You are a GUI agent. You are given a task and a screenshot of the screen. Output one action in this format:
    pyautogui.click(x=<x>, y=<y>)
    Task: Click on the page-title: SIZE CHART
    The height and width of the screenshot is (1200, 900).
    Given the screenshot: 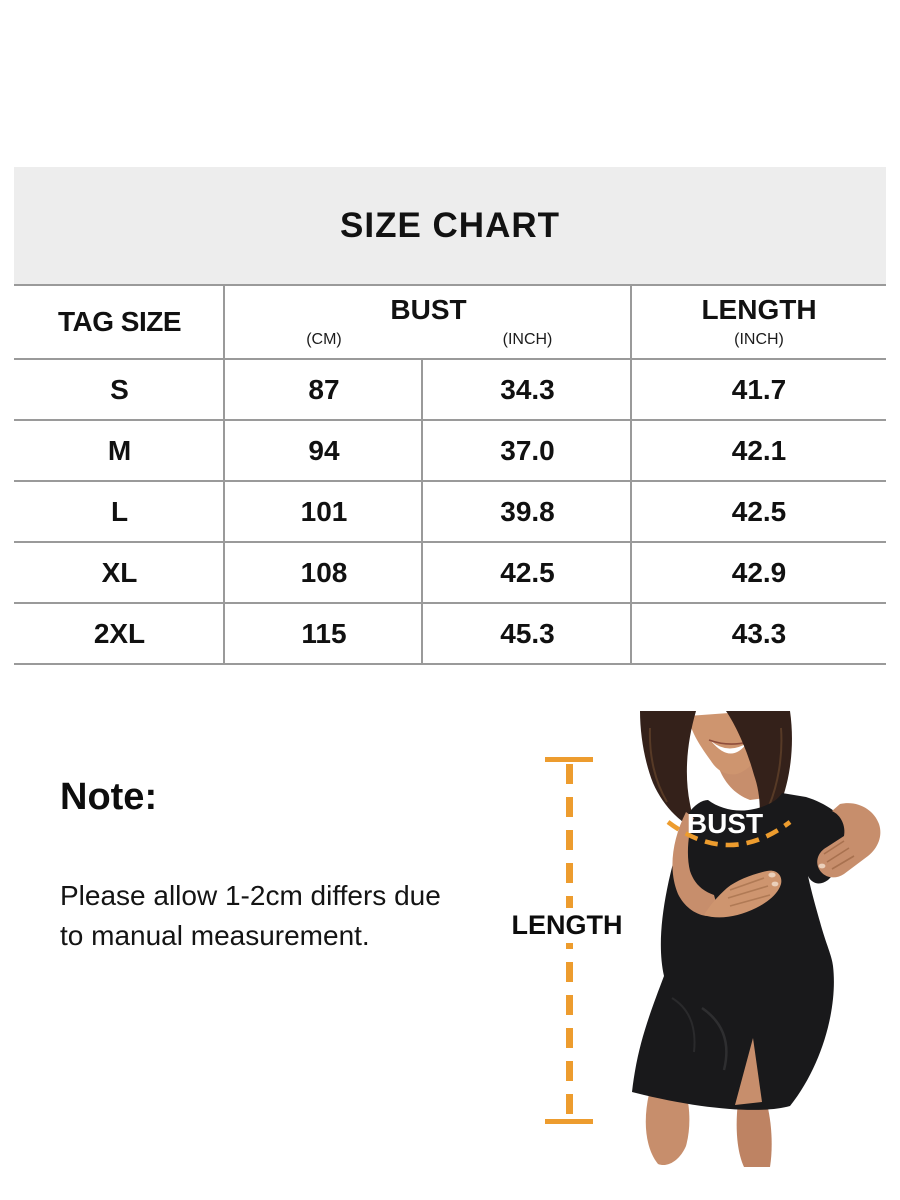 What is the action you would take?
    pyautogui.click(x=450, y=225)
    